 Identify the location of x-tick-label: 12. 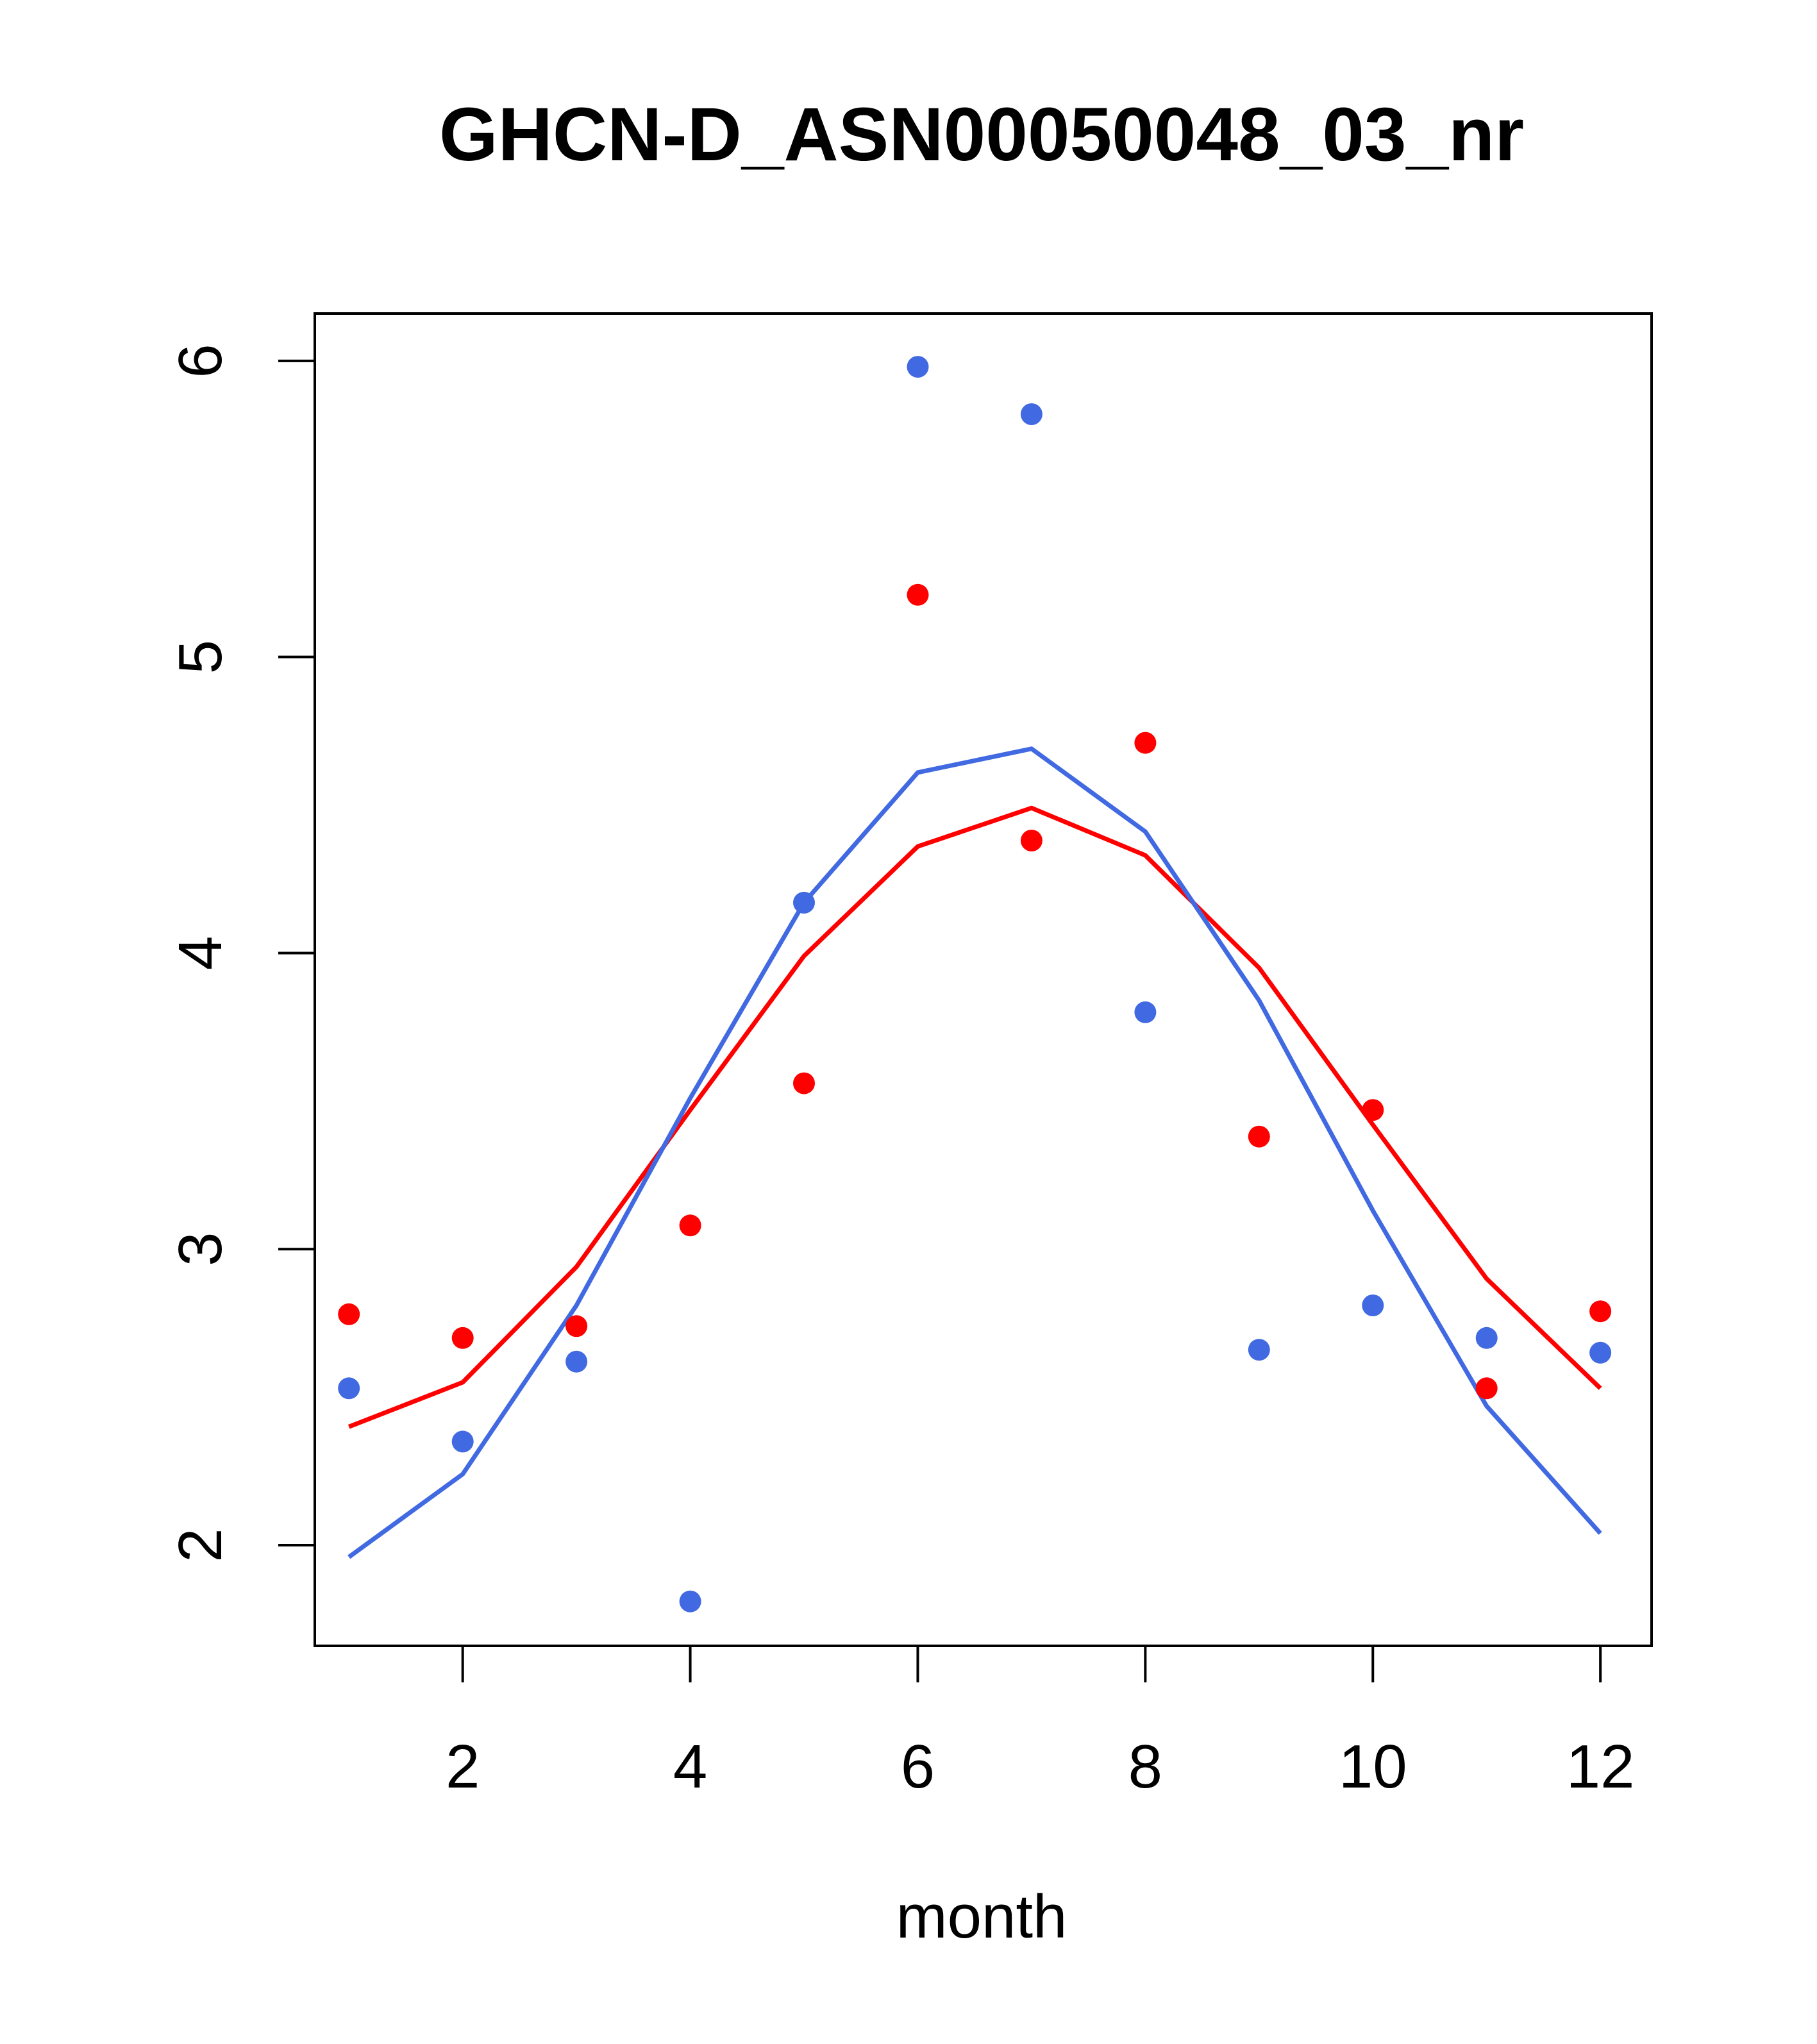
(1601, 1766).